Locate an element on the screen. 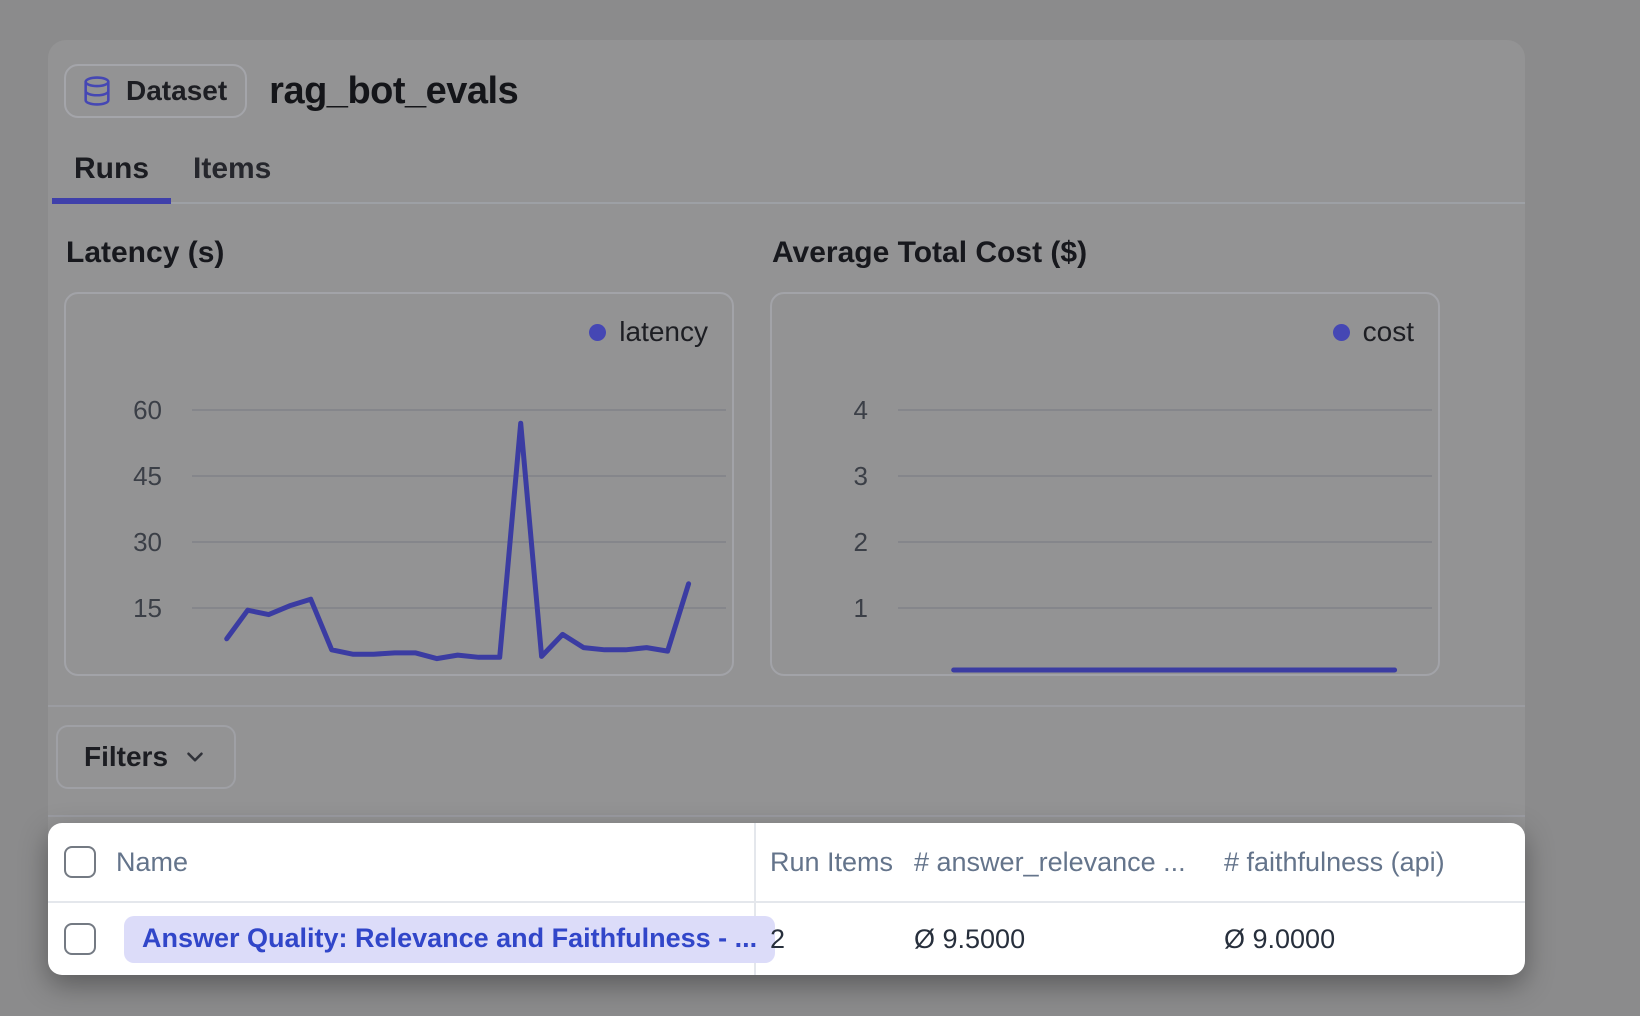 The image size is (1640, 1016). tab-runs: Runs is located at coordinates (111, 175).